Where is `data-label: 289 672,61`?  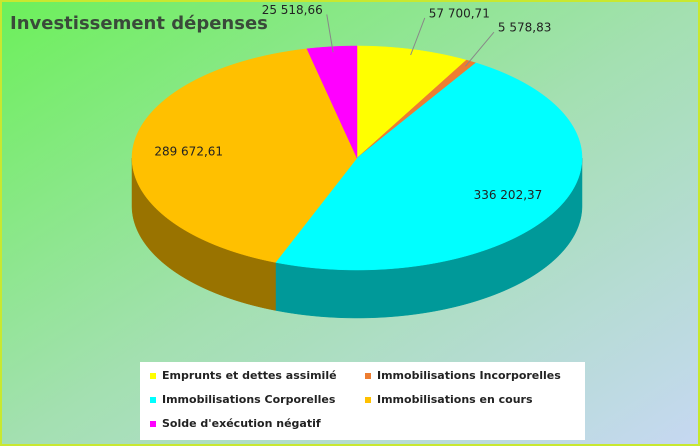 data-label: 289 672,61 is located at coordinates (188, 151).